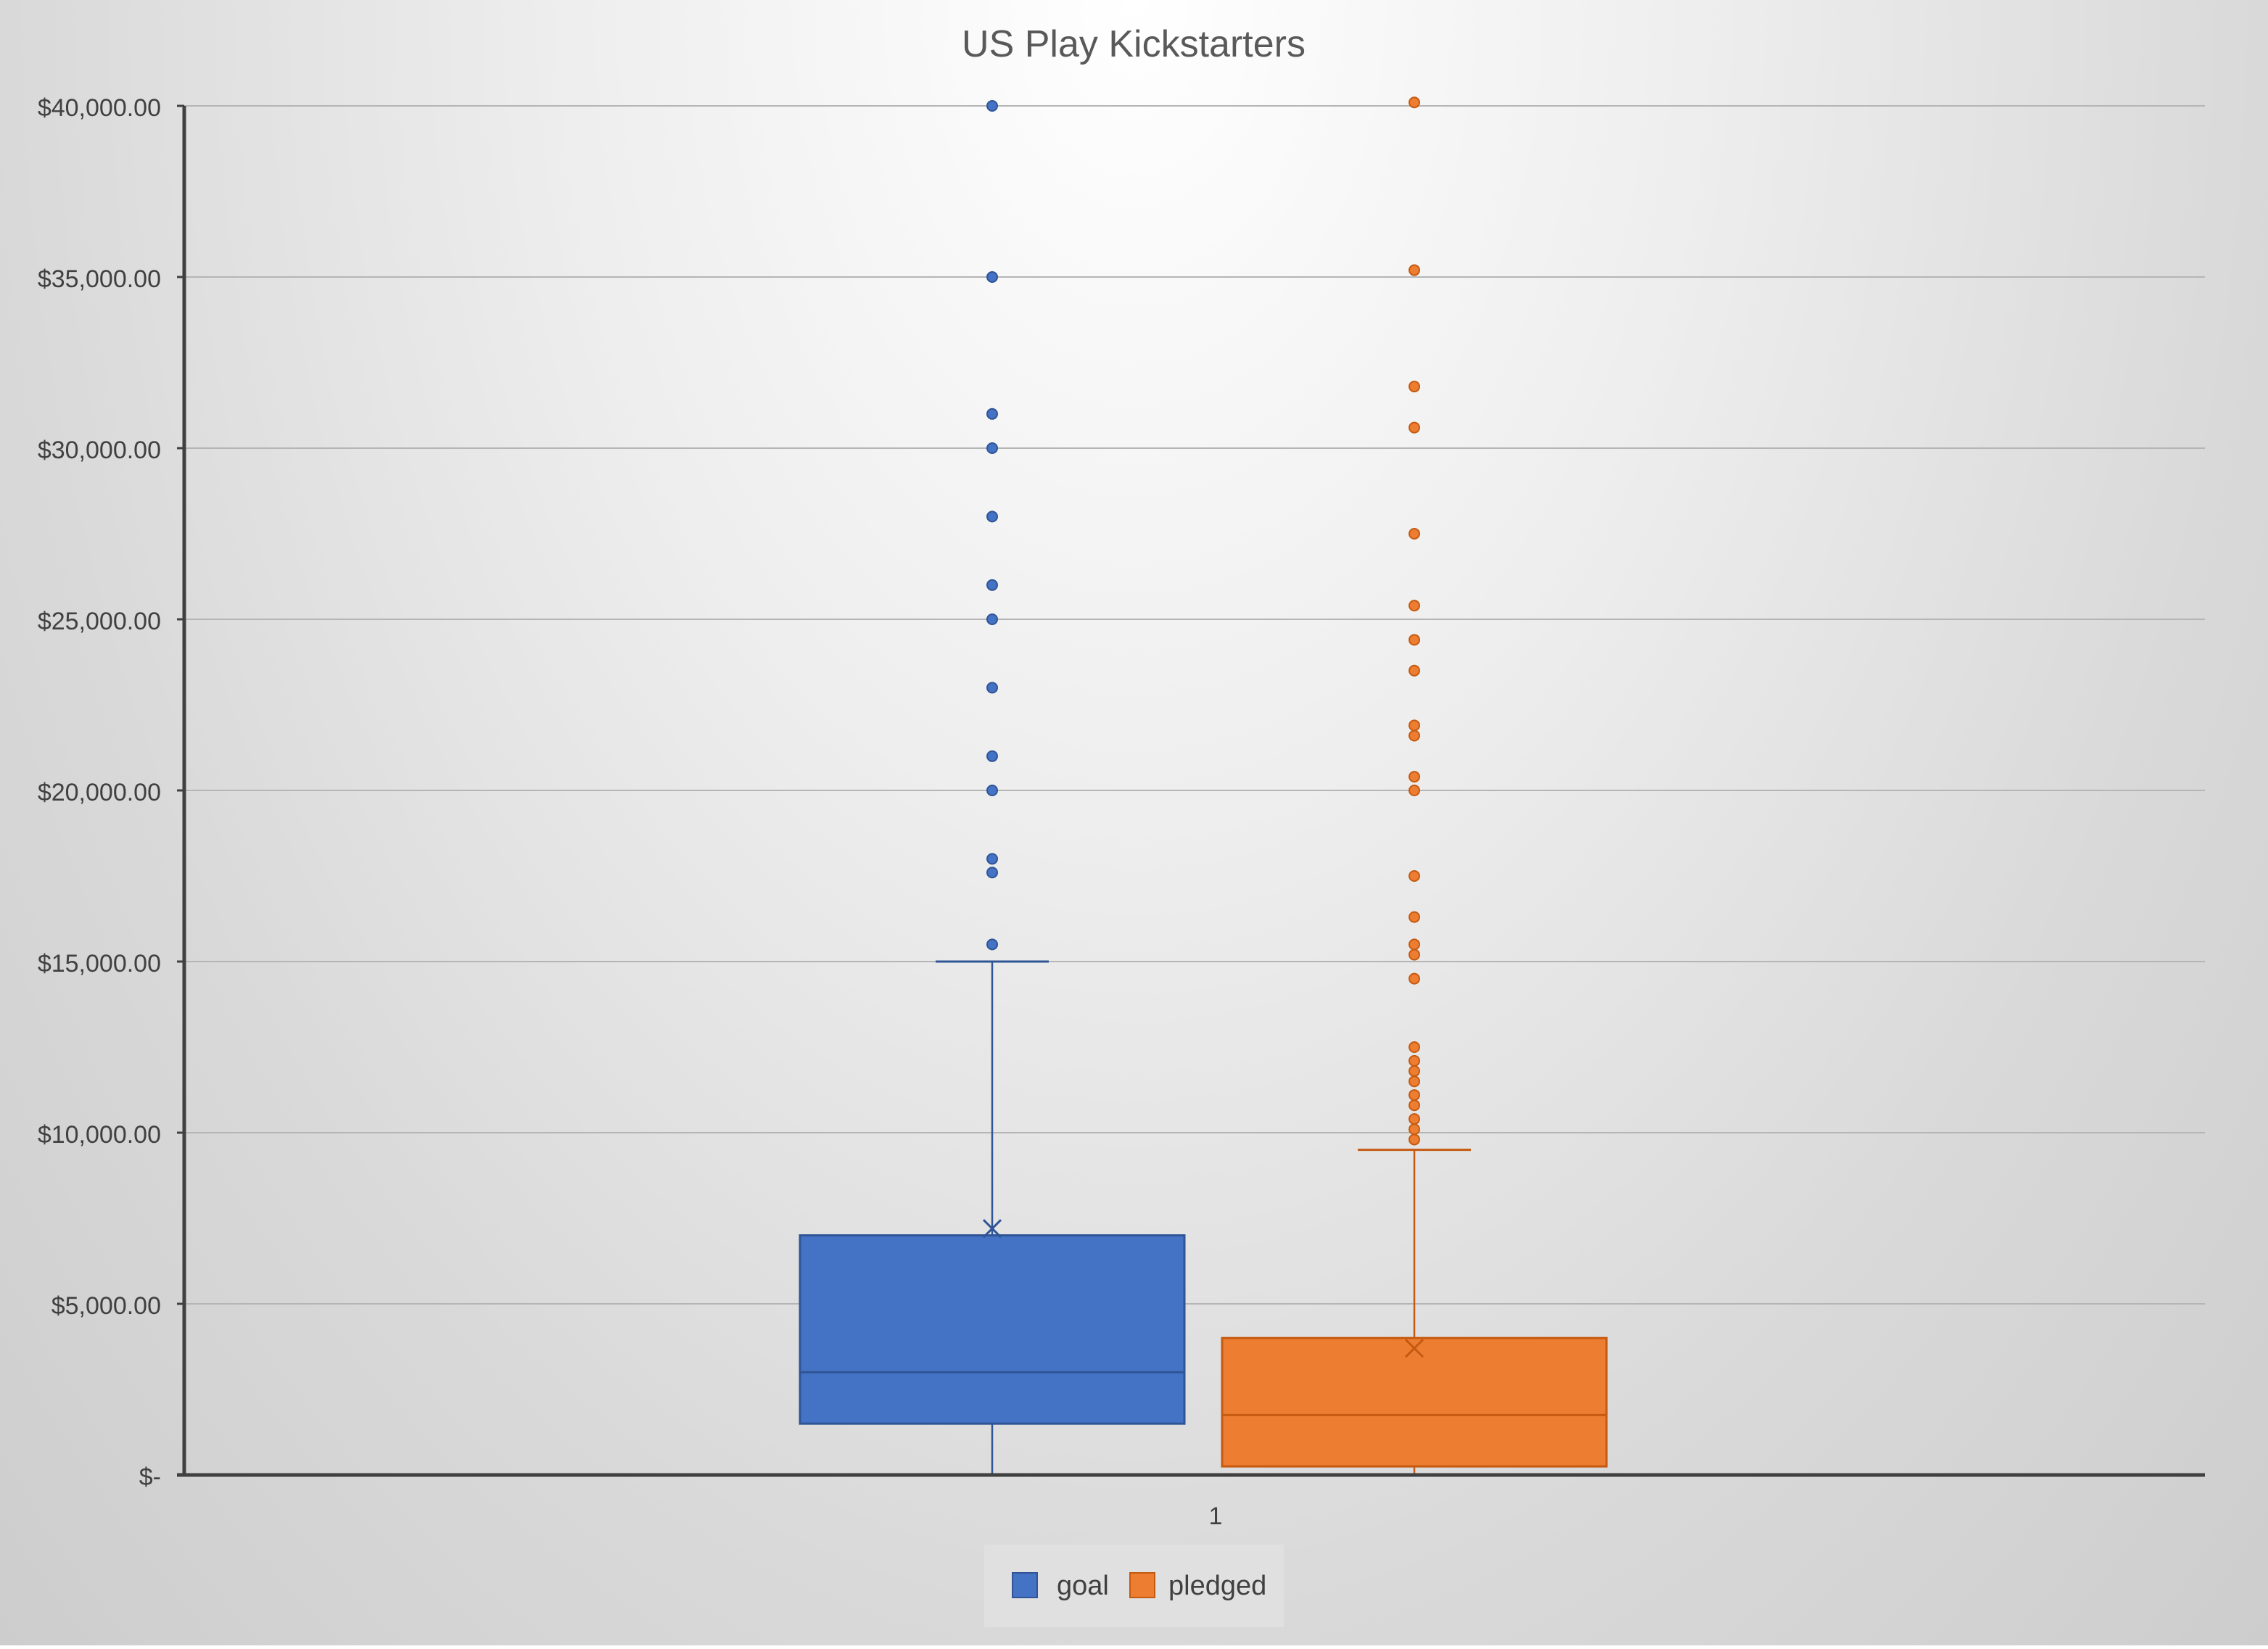 The image size is (2268, 1649). I want to click on box-goal, so click(992, 787).